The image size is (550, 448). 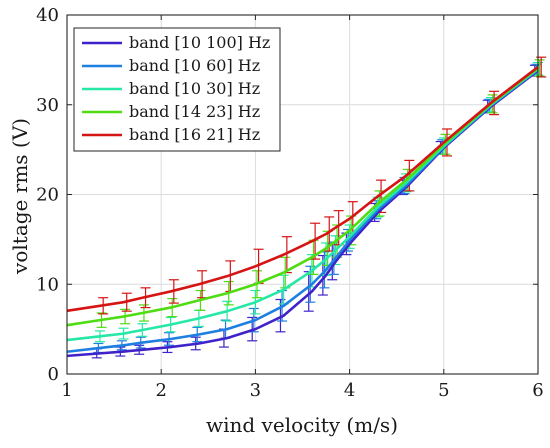 What do you see at coordinates (199, 42) in the screenshot?
I see `legend-label: band [10 100] Hz` at bounding box center [199, 42].